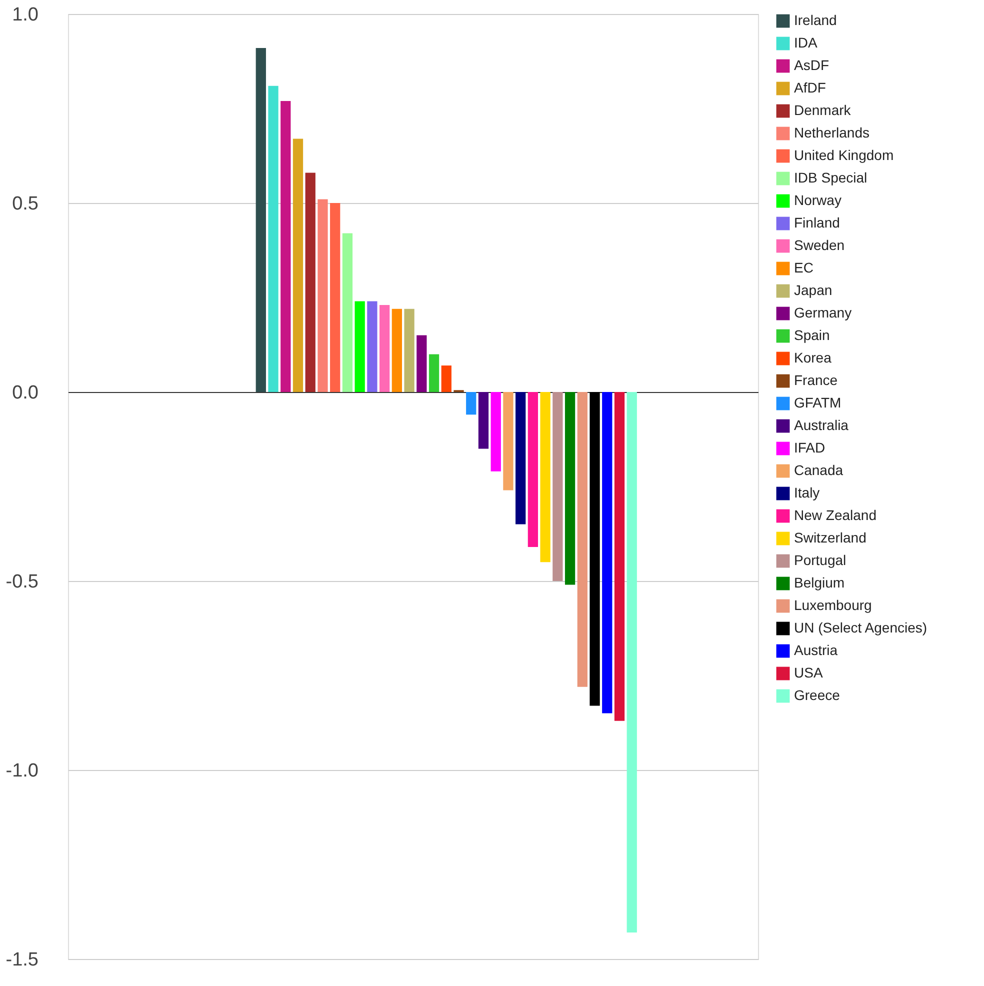 This screenshot has width=984, height=986. I want to click on y-tick-label: -1.5, so click(22, 960).